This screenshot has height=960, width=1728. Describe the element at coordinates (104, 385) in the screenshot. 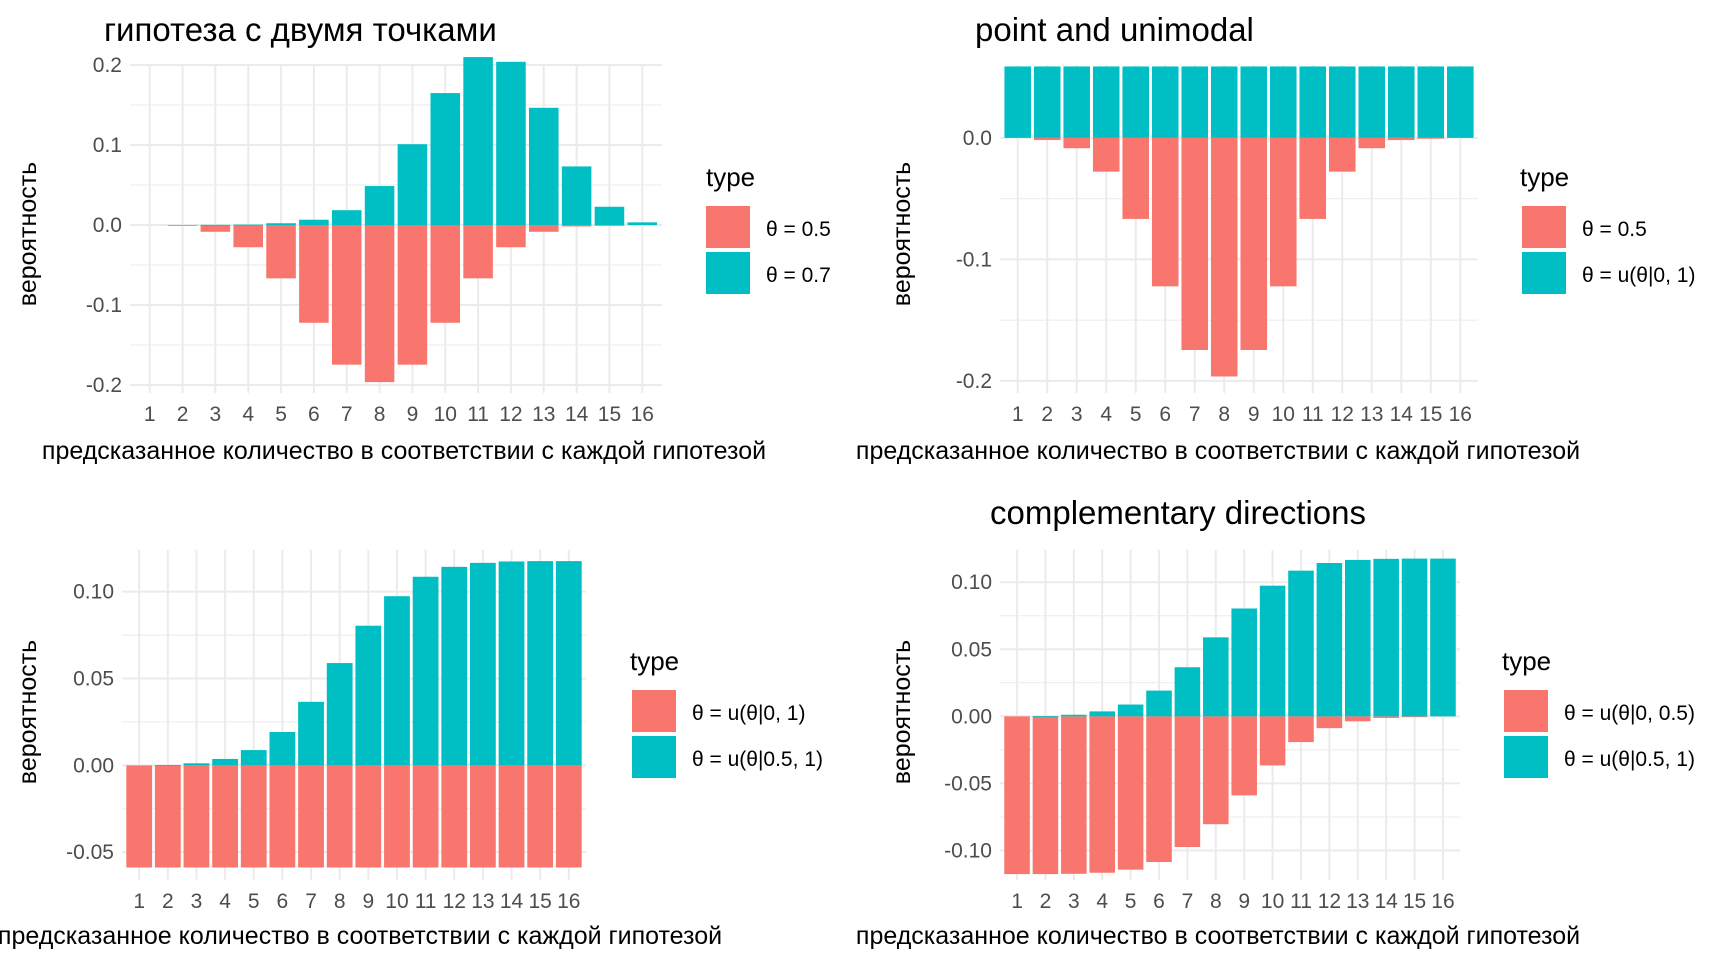

I see `y-tick-label: -0.2` at that location.